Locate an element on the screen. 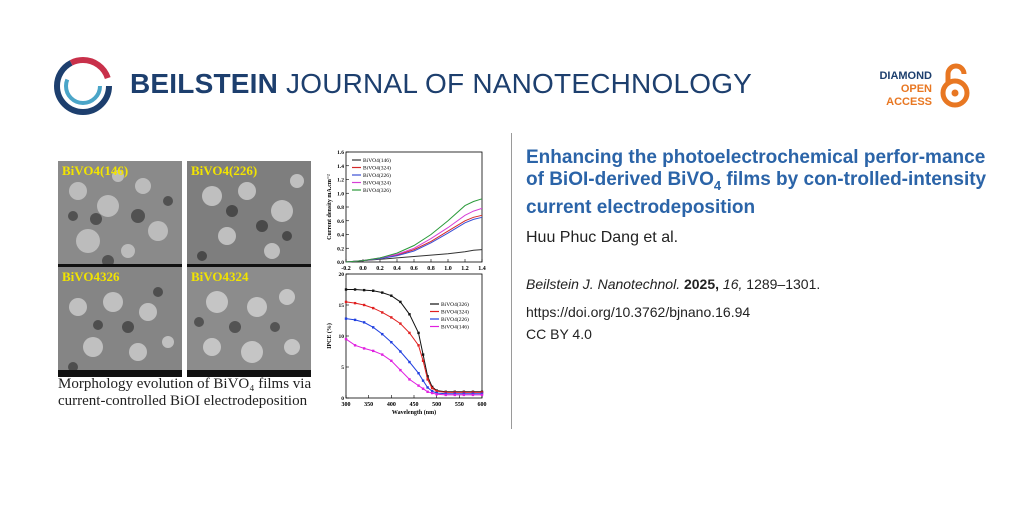 Image resolution: width=1024 pixels, height=512 pixels. open-access-lock-icon is located at coordinates (955, 85).